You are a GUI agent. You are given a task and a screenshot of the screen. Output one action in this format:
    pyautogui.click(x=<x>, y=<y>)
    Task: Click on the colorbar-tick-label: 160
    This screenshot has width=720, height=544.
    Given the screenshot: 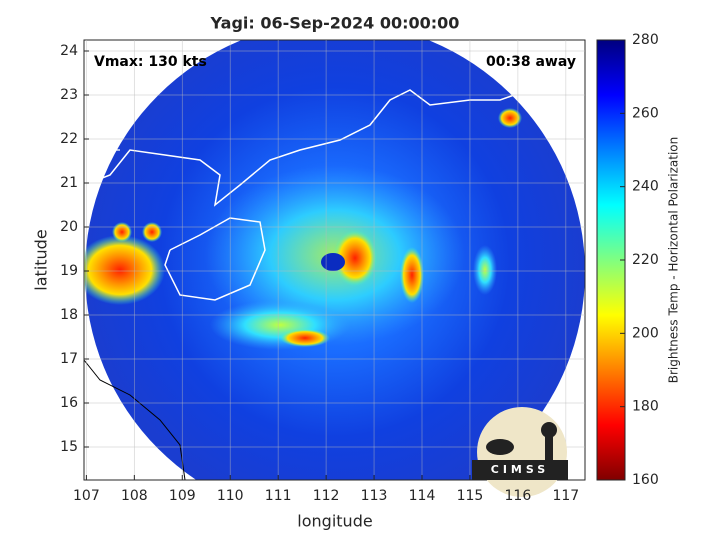 What is the action you would take?
    pyautogui.click(x=645, y=480)
    